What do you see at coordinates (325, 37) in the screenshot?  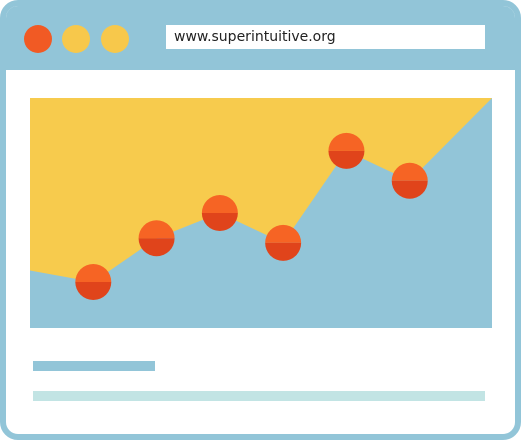 I see `address-bar: www.superintuitive.org` at bounding box center [325, 37].